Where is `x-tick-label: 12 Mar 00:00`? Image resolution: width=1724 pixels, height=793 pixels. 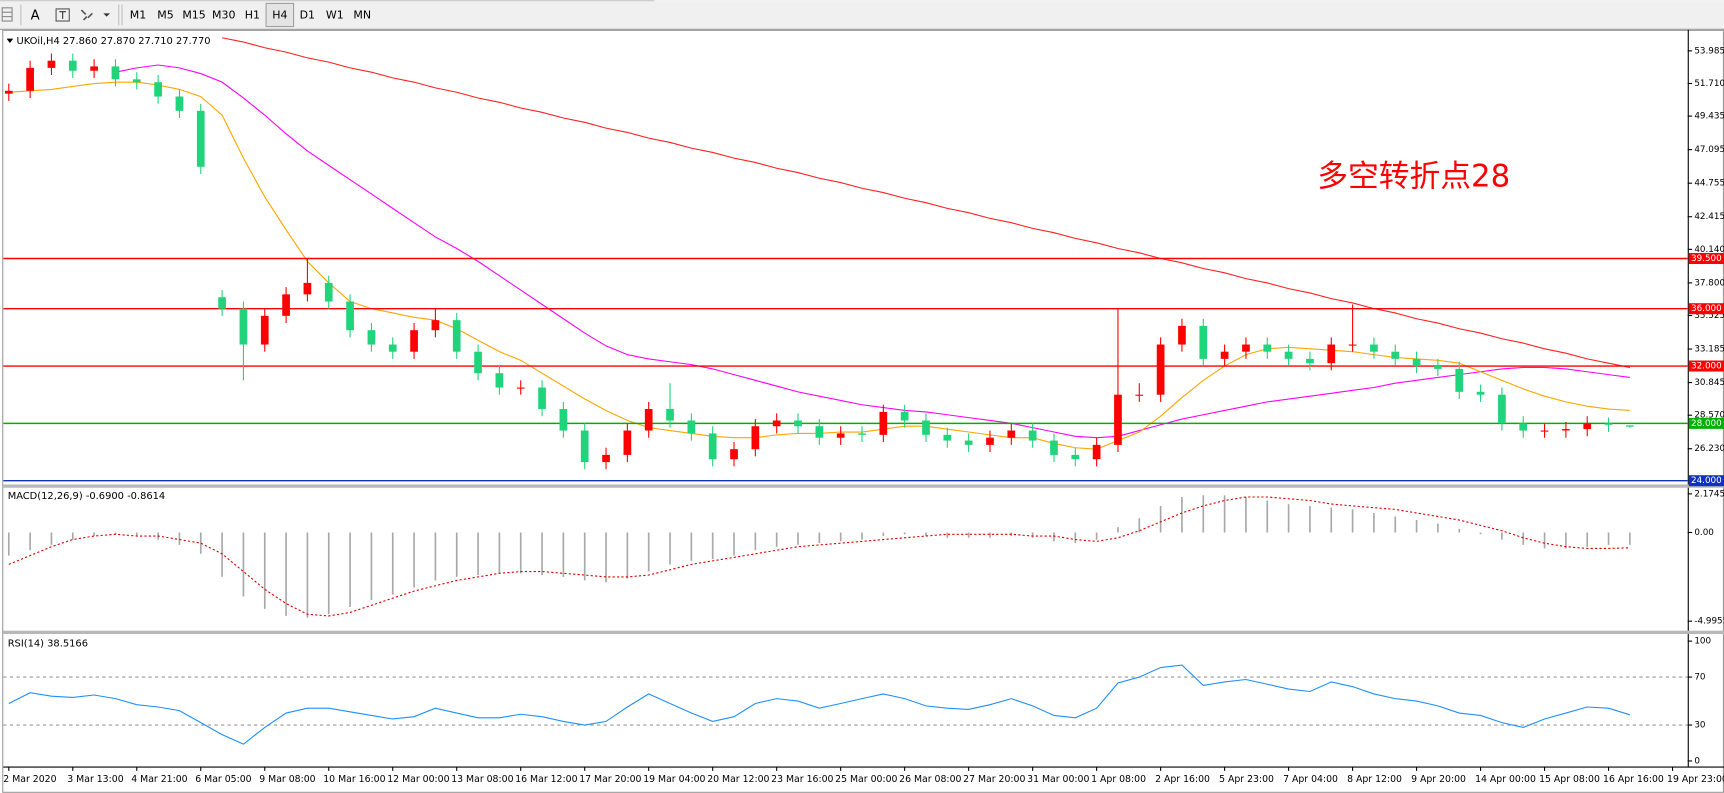
x-tick-label: 12 Mar 00:00 is located at coordinates (418, 779).